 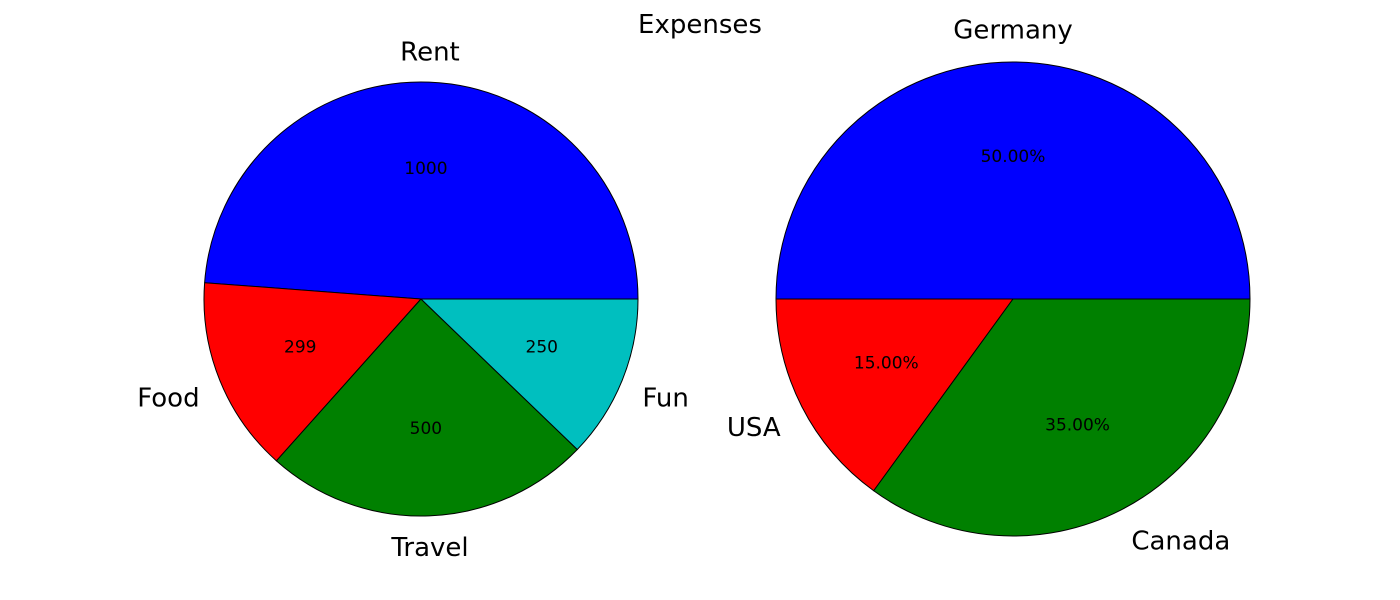 I want to click on figure-title: Expenses, so click(x=700, y=25).